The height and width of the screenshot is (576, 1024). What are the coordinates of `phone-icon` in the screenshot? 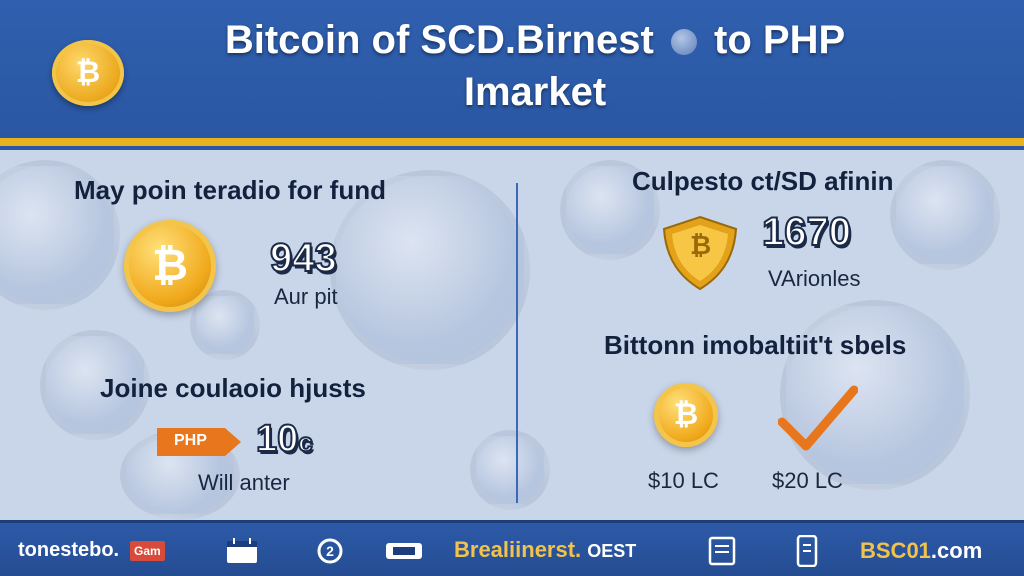 It's located at (807, 551).